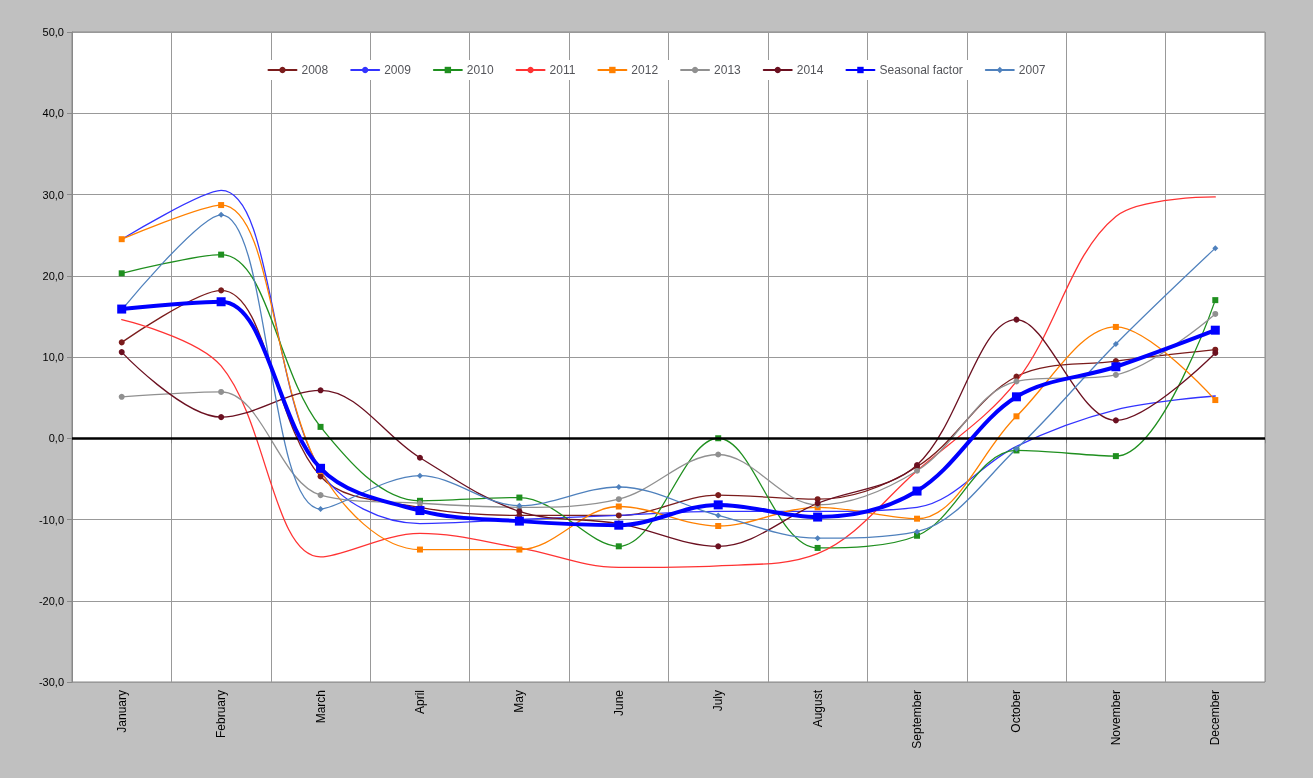  Describe the element at coordinates (810, 70) in the screenshot. I see `legend-label: 2014` at that location.